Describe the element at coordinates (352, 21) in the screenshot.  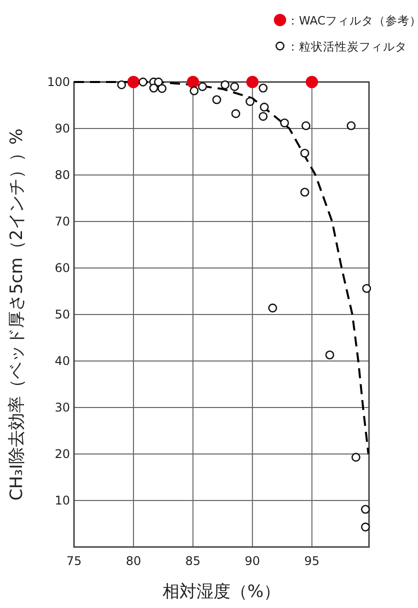
I see `legend-label: ：WACフィルタ（参考）` at that location.